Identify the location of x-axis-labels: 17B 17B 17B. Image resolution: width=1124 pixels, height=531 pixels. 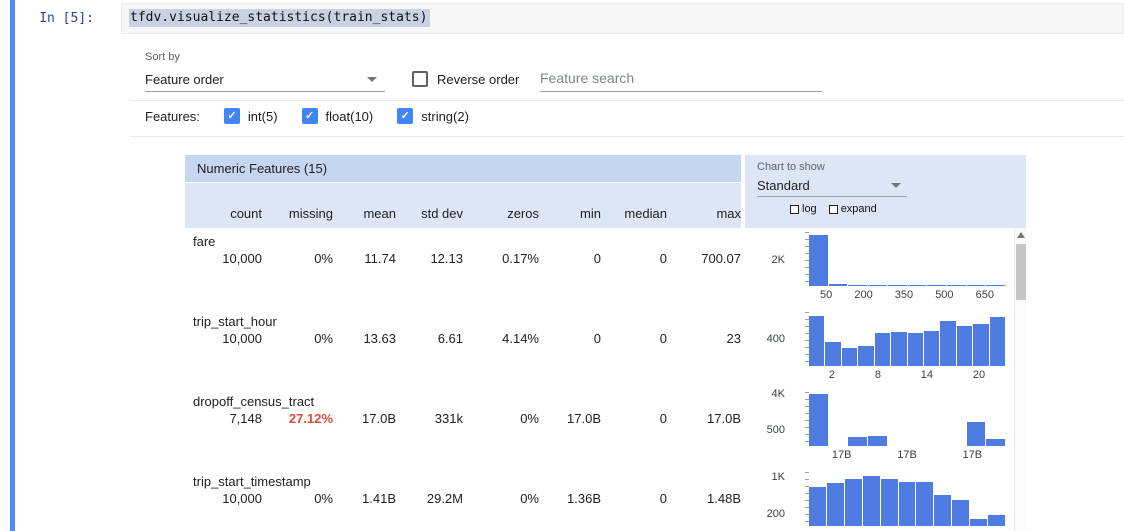
(907, 455).